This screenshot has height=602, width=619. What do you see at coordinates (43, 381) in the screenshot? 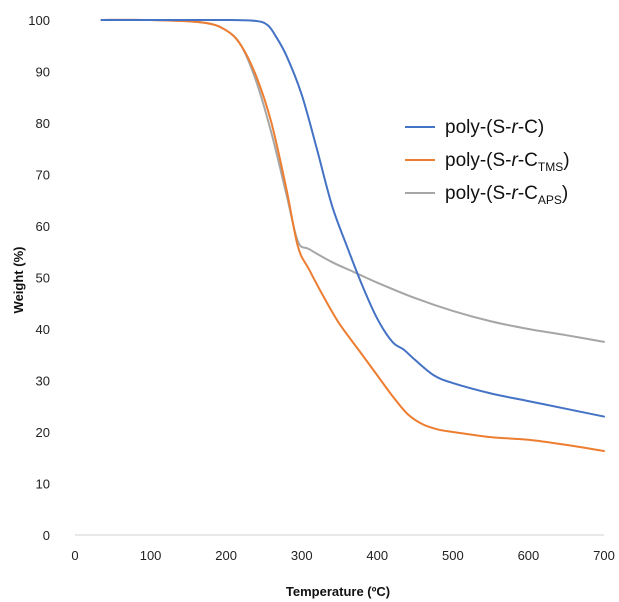
I see `y-tick-label: 30` at bounding box center [43, 381].